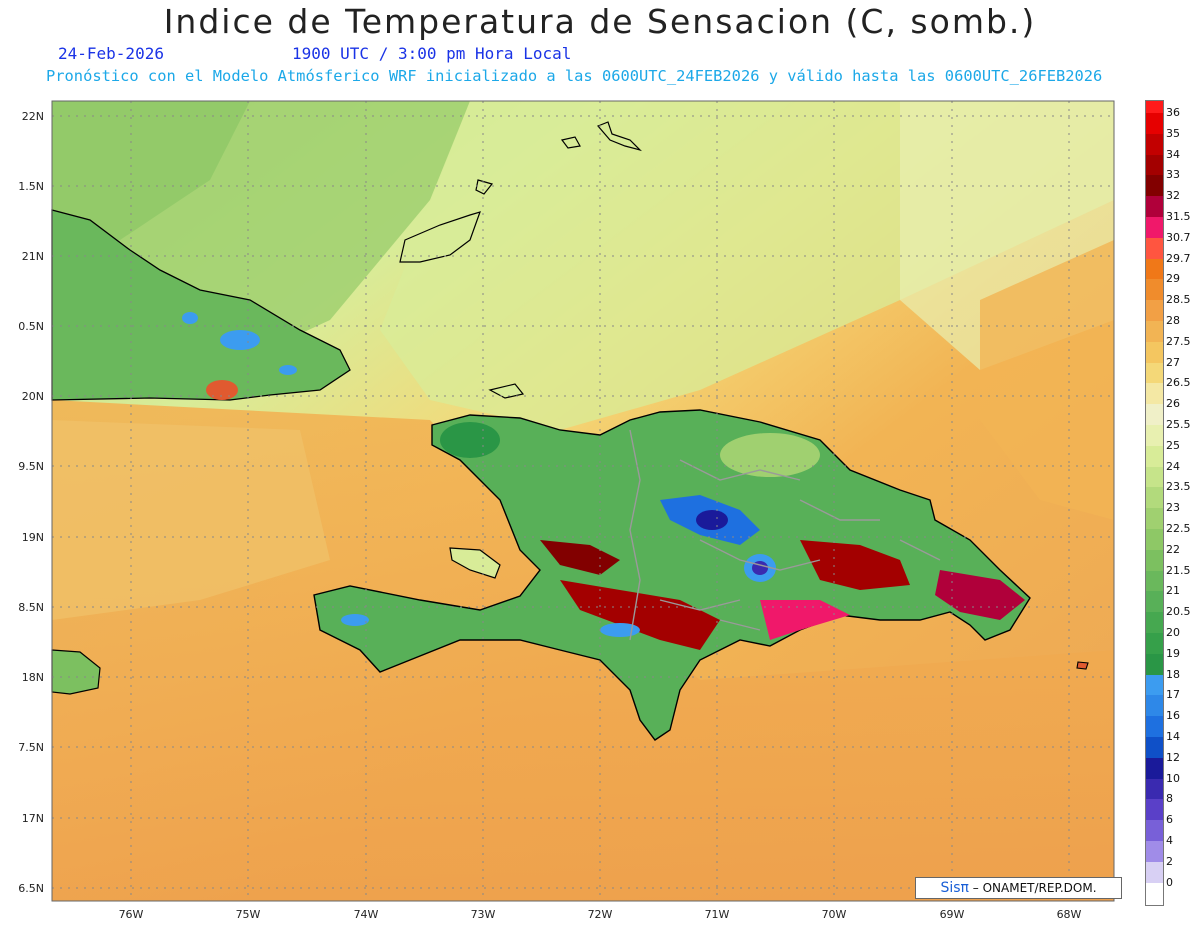 The image size is (1200, 931). I want to click on colorbar-label: 4, so click(1169, 840).